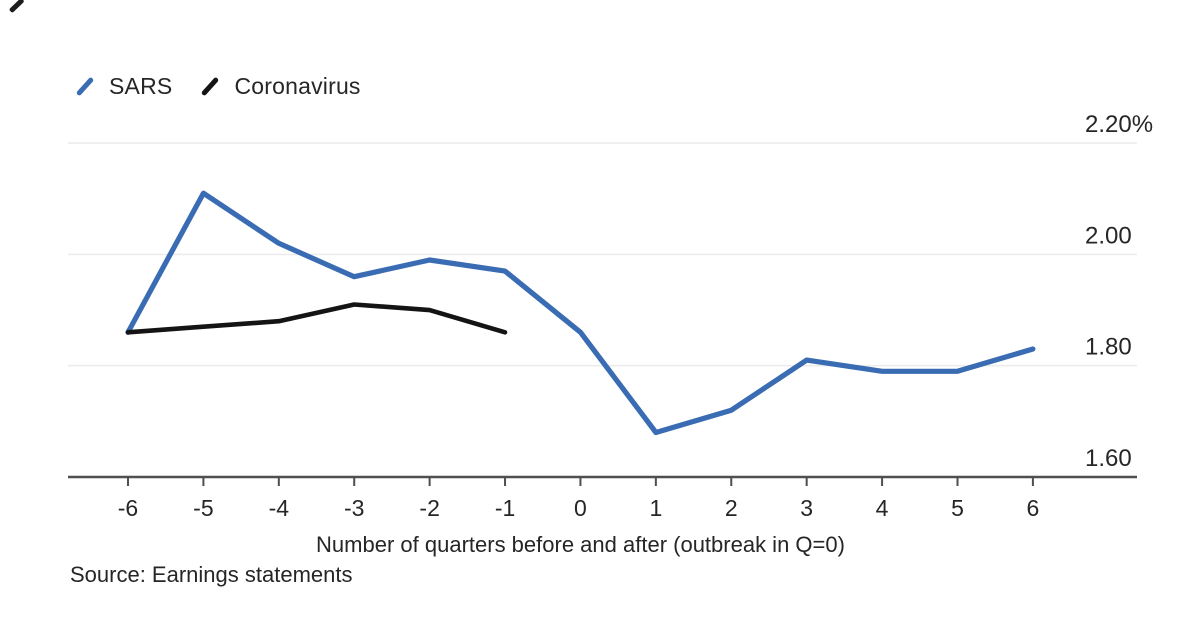 The height and width of the screenshot is (619, 1200). Describe the element at coordinates (316, 318) in the screenshot. I see `series-line-coronavirus` at that location.